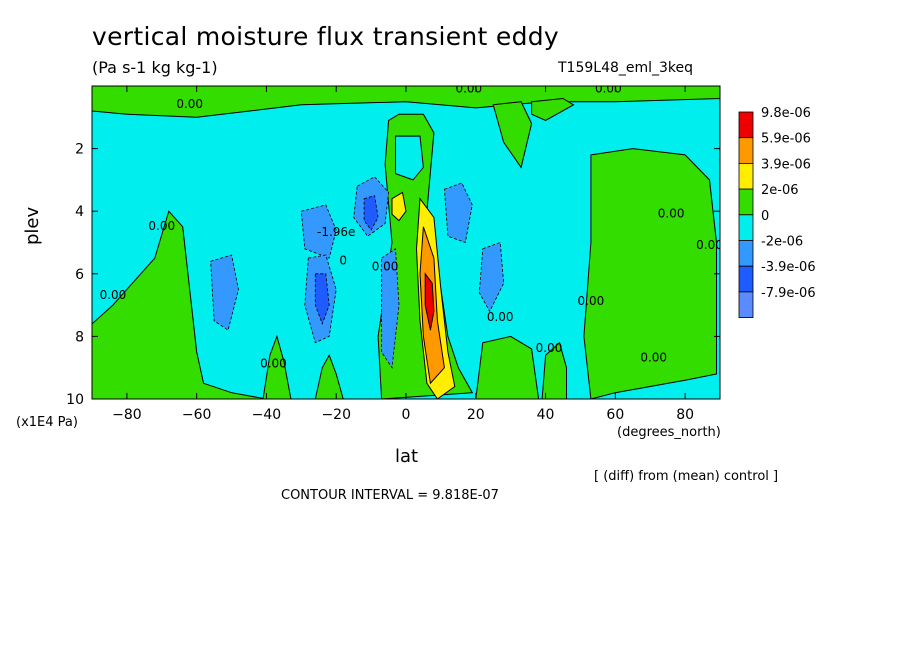 The width and height of the screenshot is (904, 654). I want to click on legend-label: -7.9e-06, so click(788, 293).